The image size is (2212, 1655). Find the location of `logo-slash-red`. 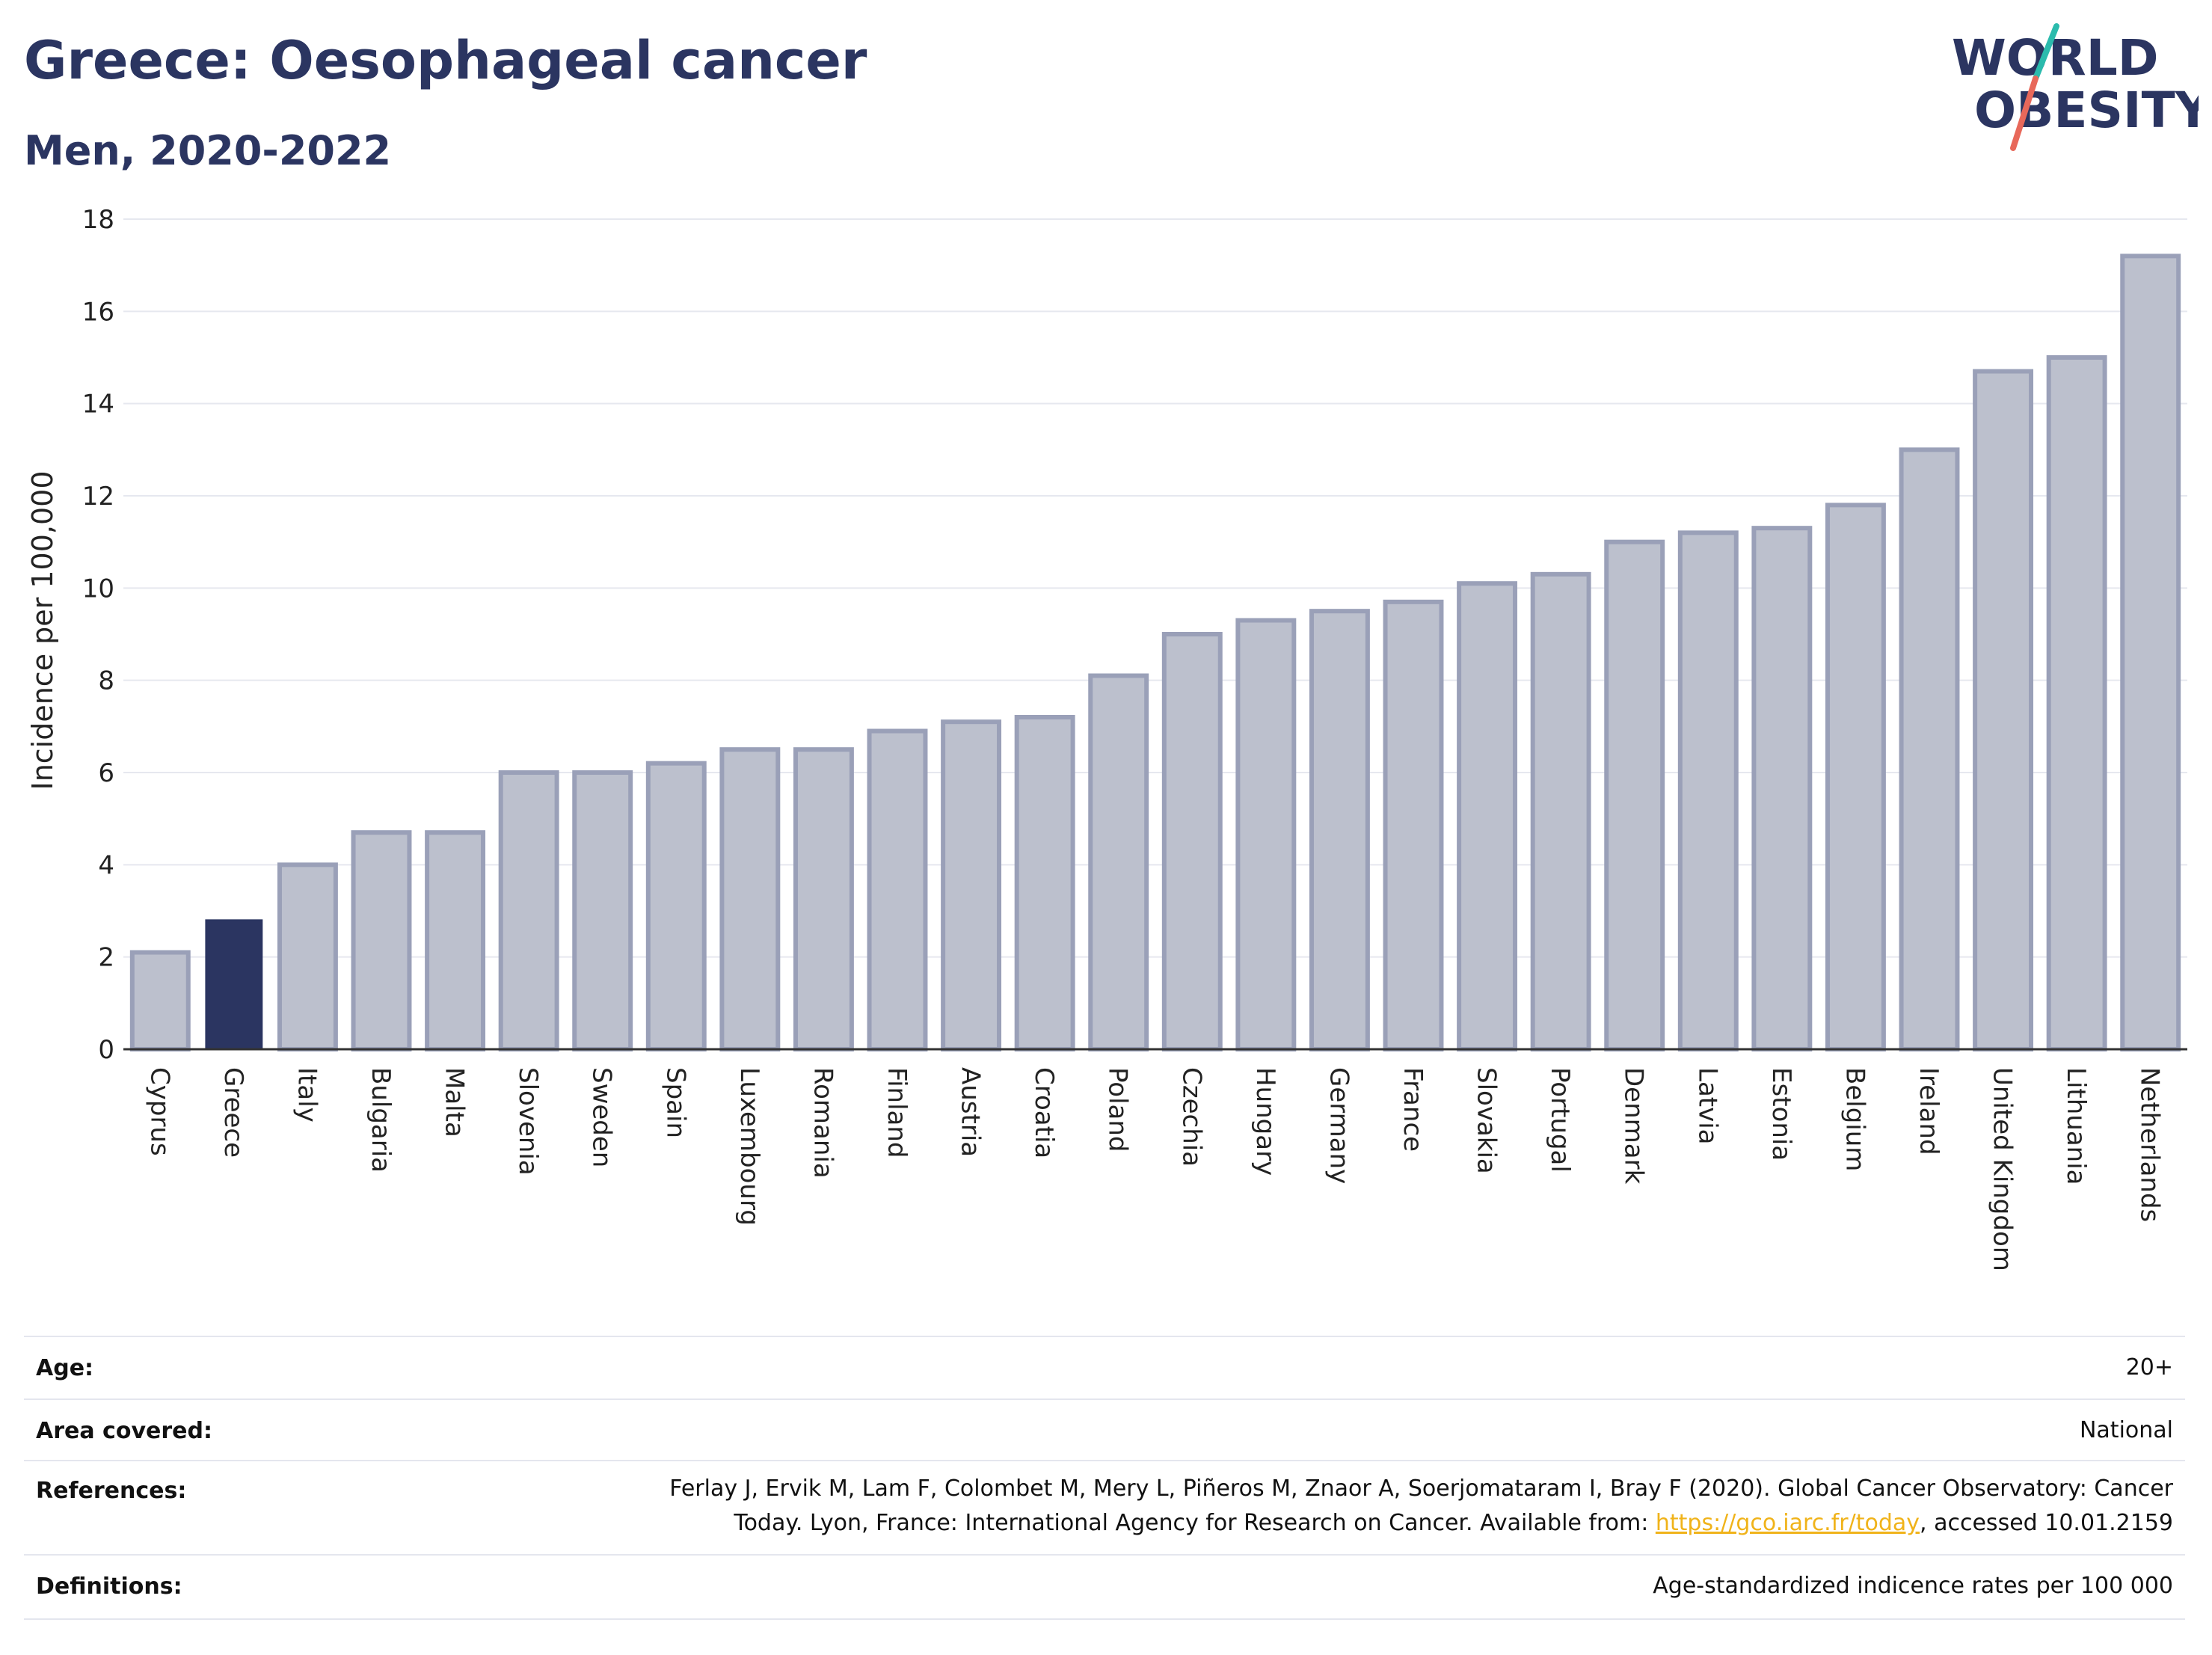

logo-slash-red is located at coordinates (2024, 113).